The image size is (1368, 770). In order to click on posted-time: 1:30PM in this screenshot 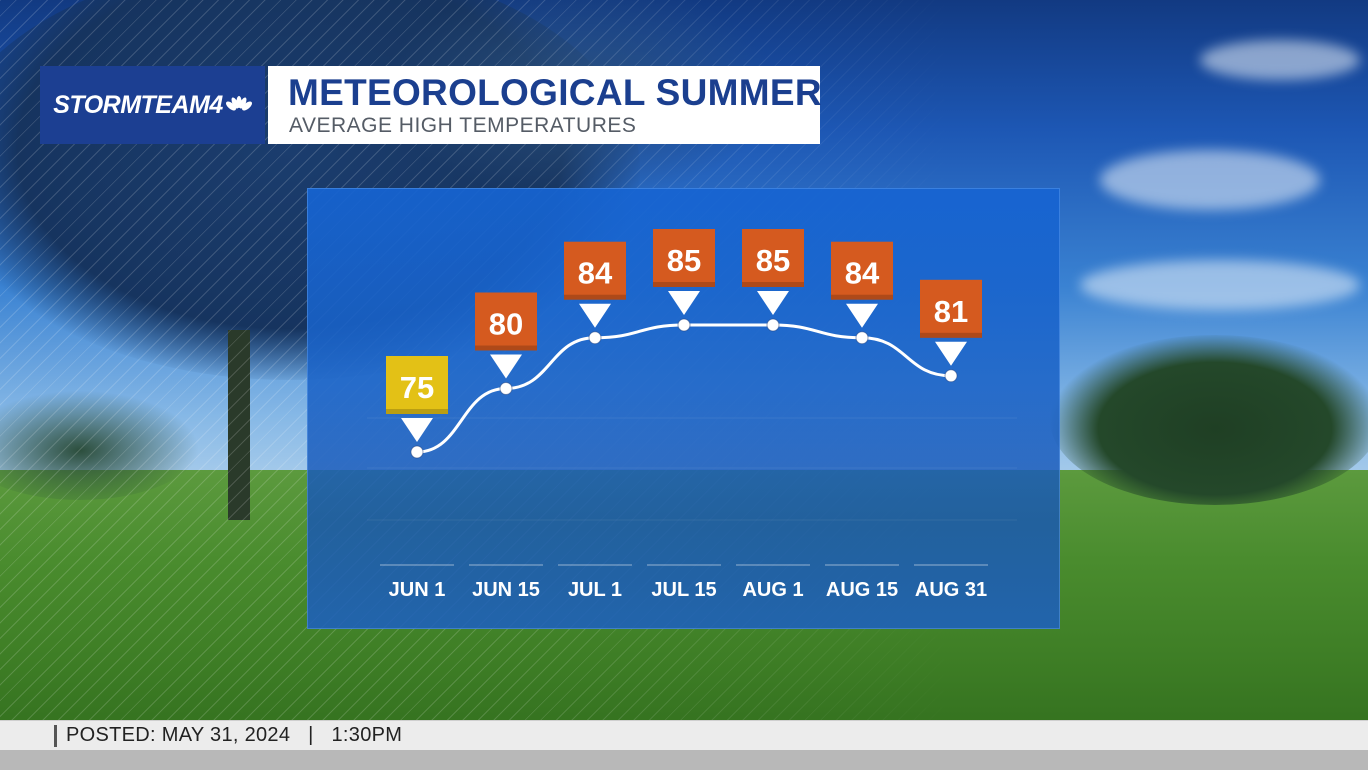, I will do `click(367, 735)`.